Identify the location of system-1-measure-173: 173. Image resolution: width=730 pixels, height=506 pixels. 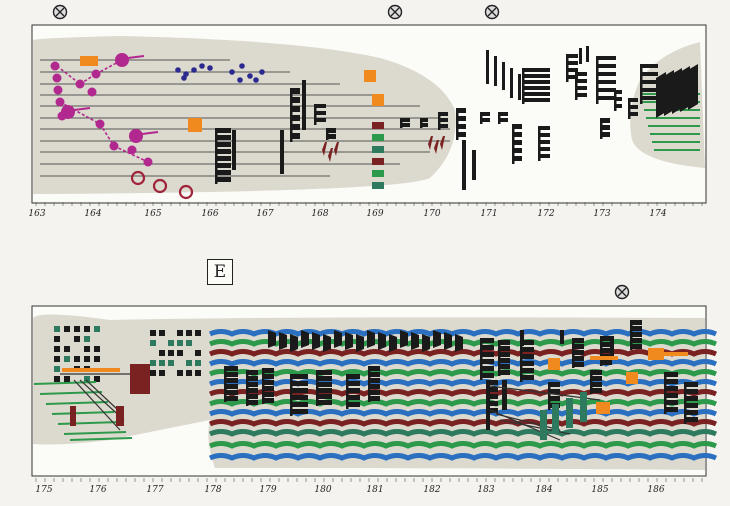
(601, 214).